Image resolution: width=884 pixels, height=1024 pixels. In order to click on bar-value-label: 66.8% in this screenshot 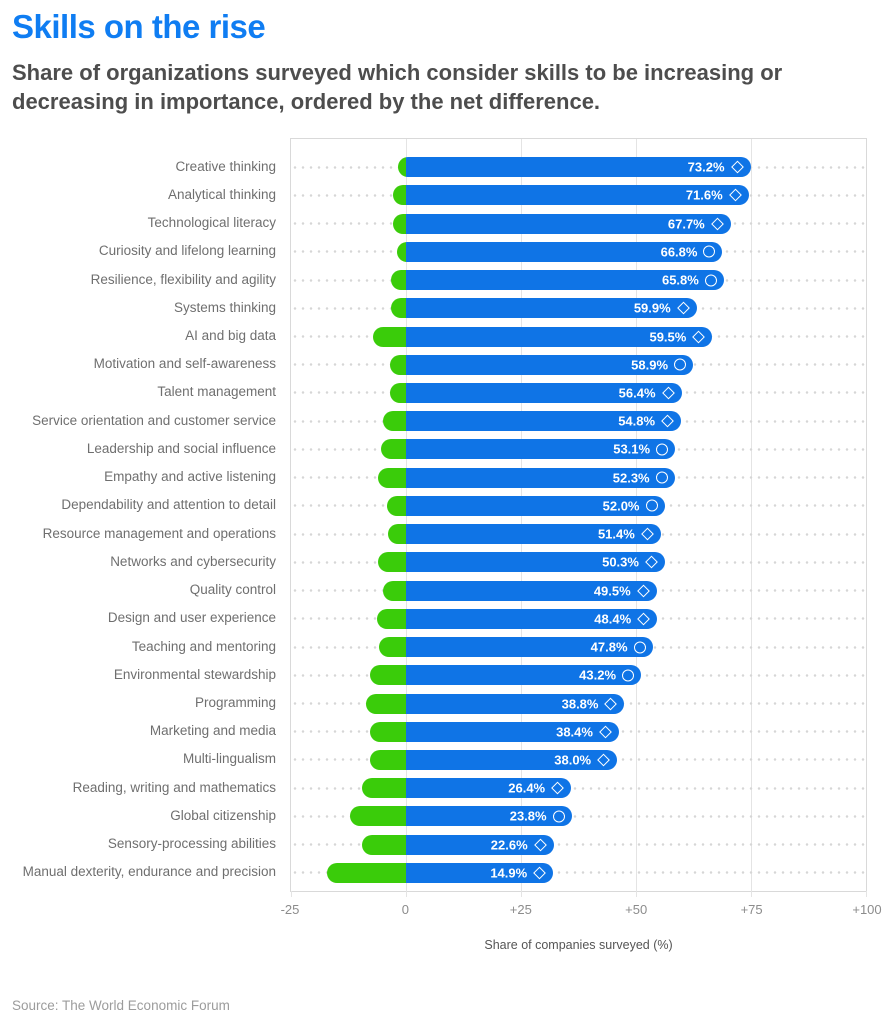, I will do `click(679, 252)`.